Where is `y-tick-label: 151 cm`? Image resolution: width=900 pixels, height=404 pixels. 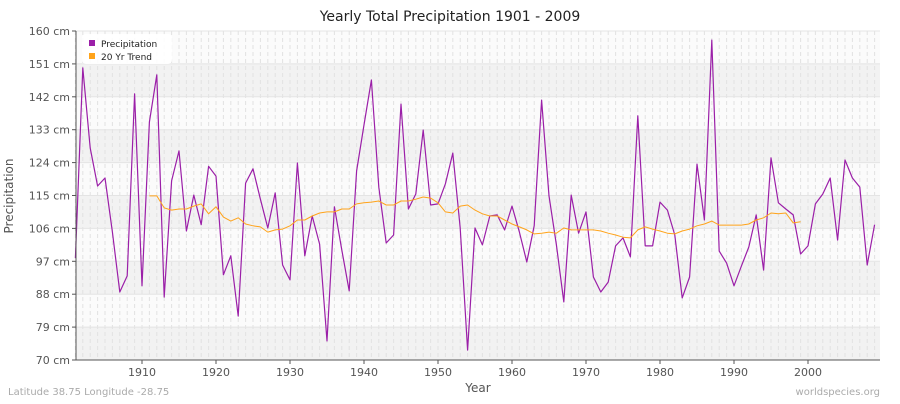
y-tick-label: 151 cm is located at coordinates (49, 64).